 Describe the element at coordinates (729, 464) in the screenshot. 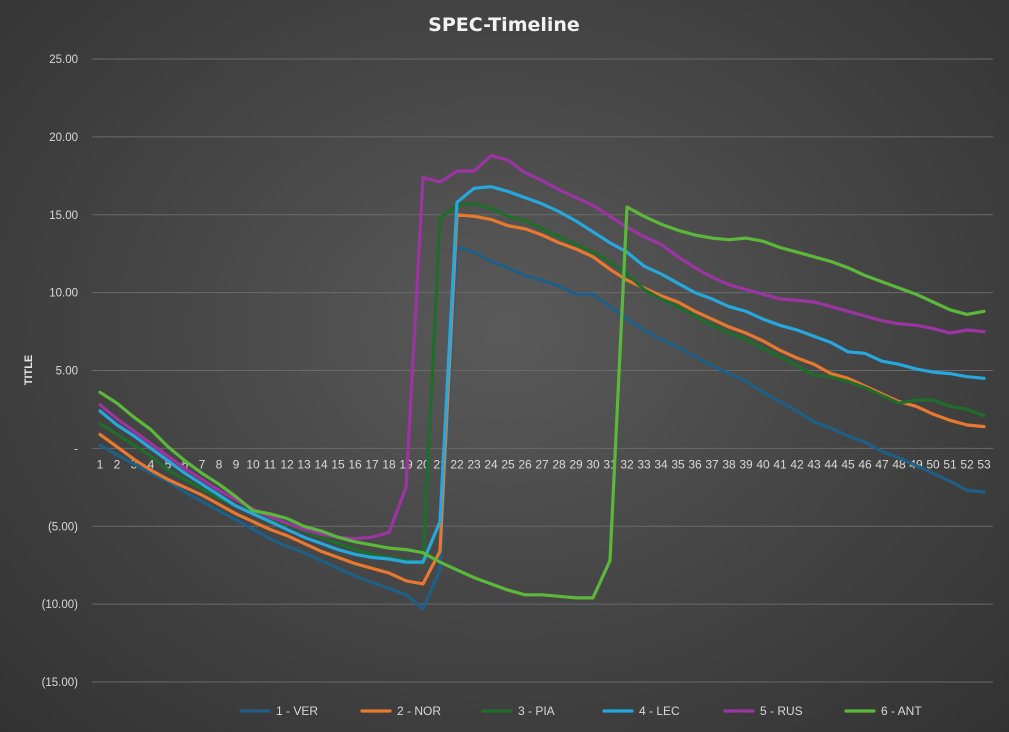

I see `x-tick-label: 38` at that location.